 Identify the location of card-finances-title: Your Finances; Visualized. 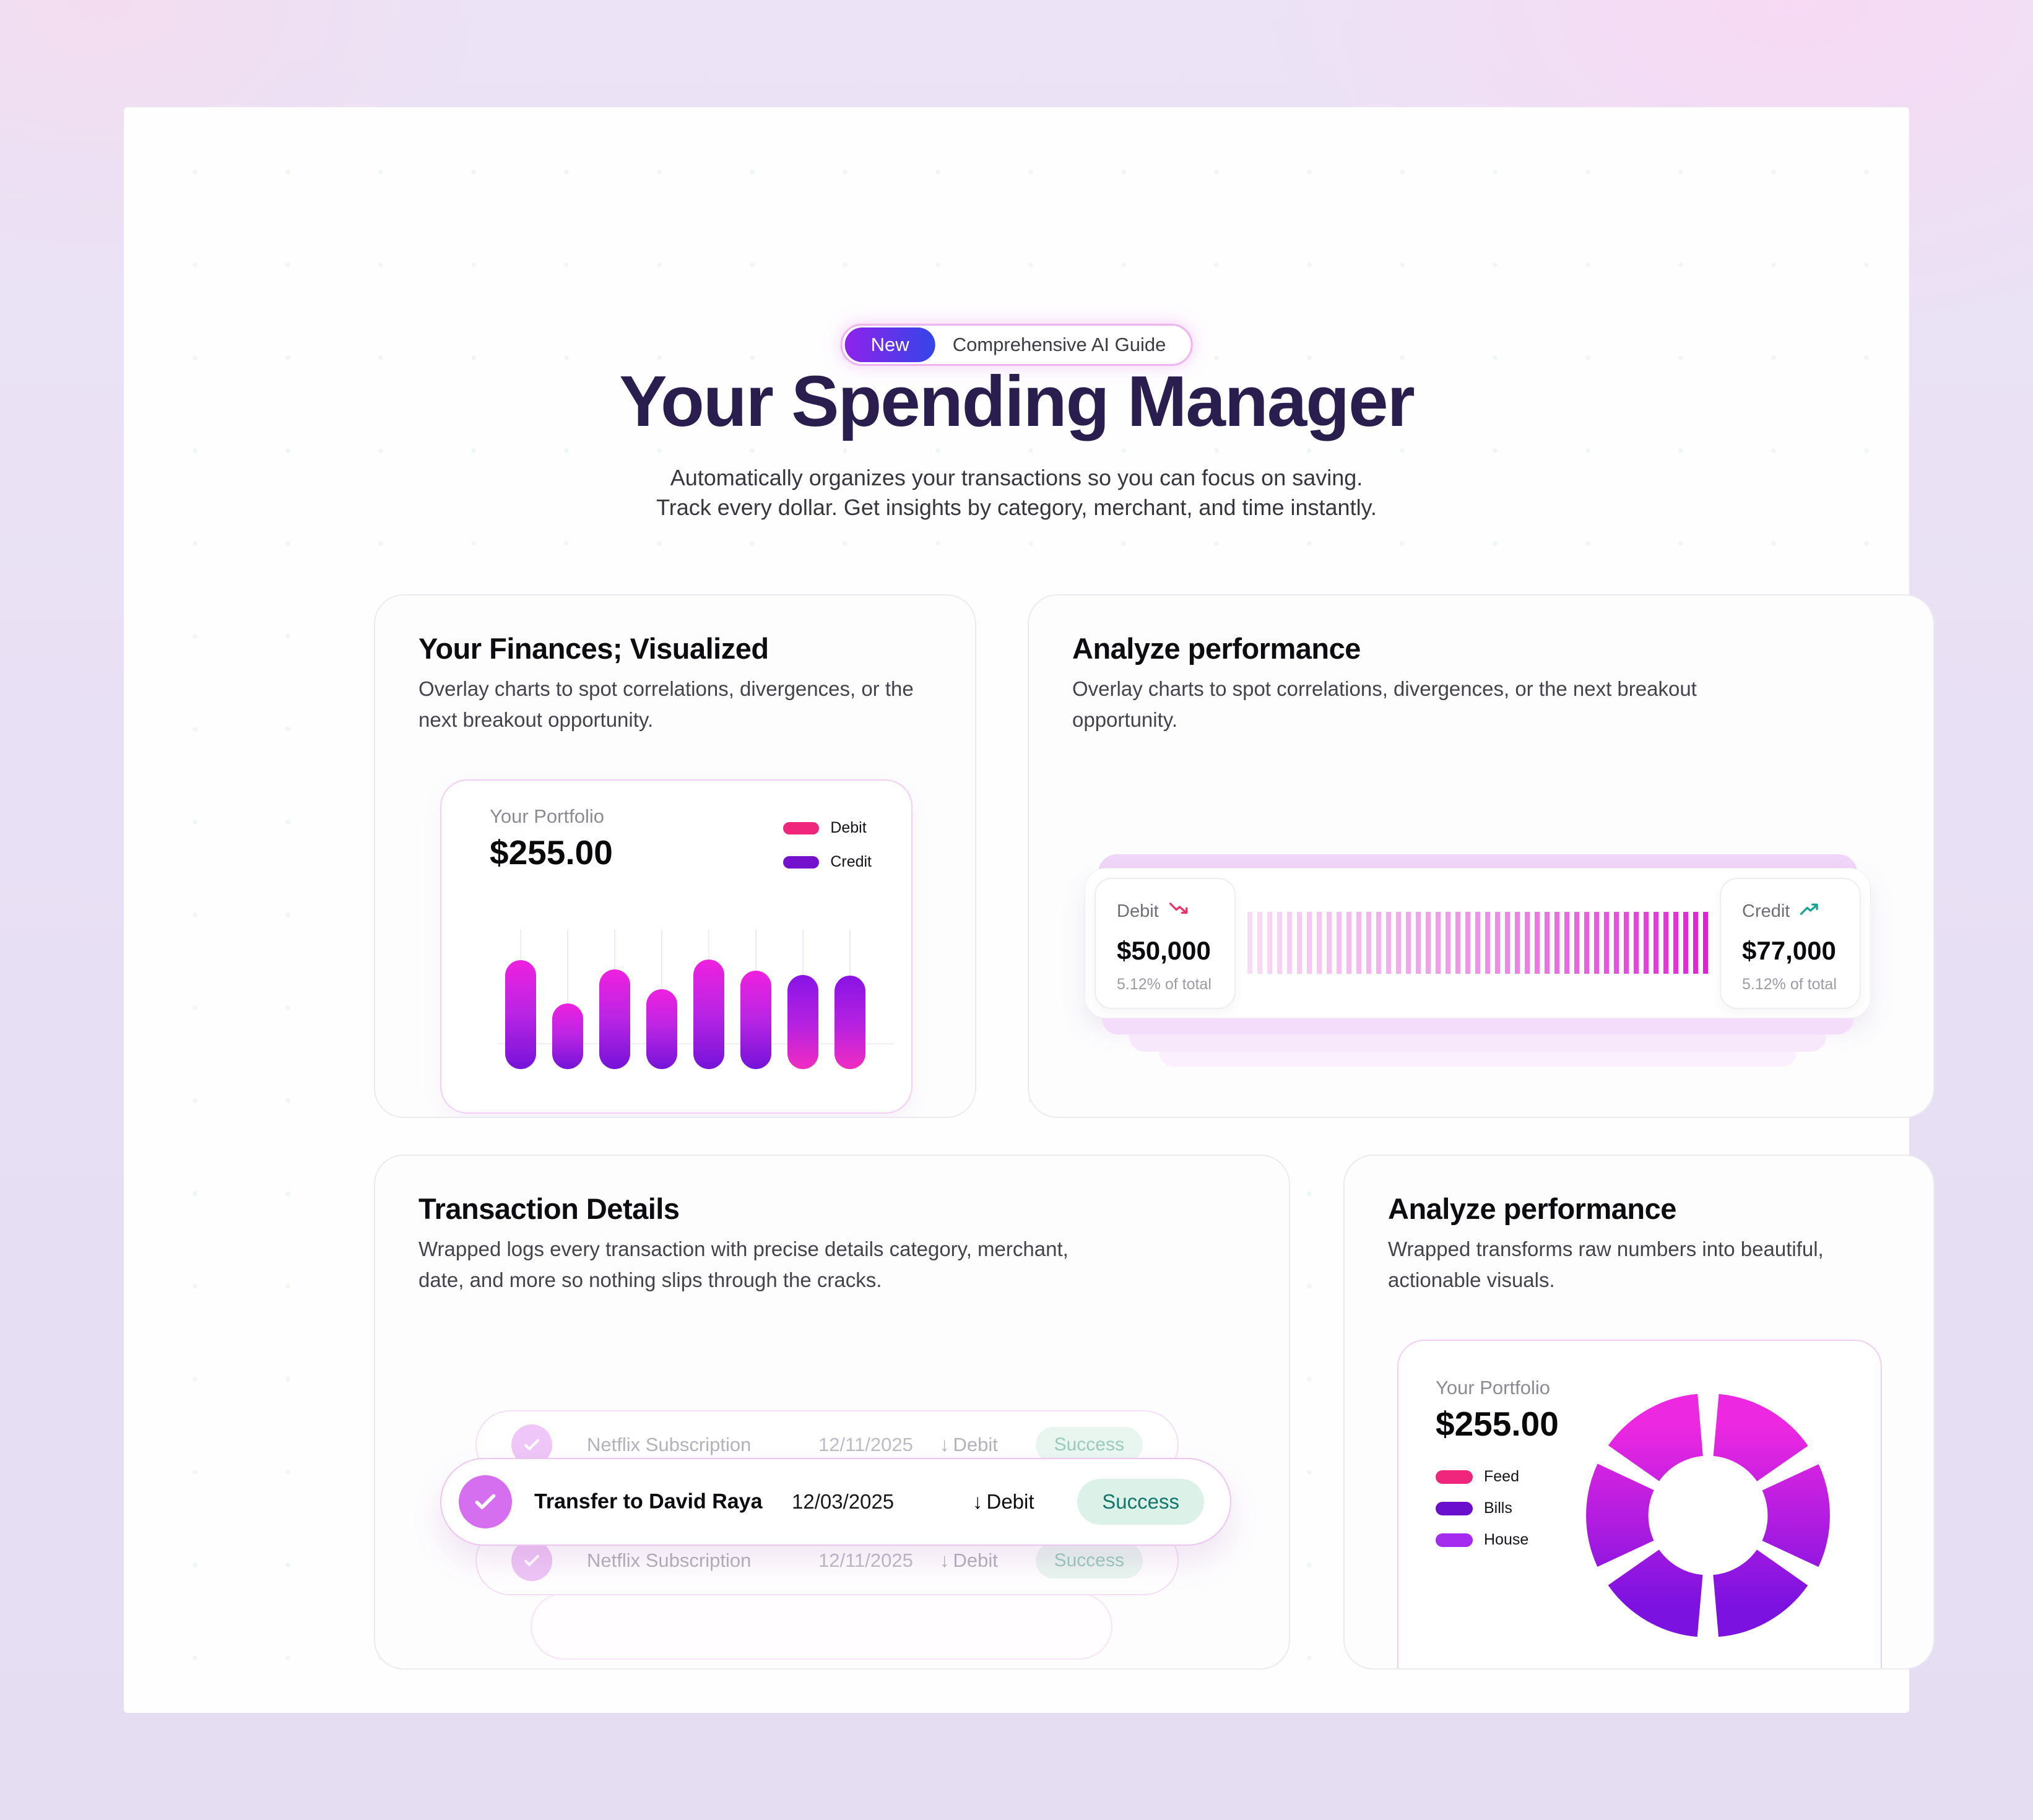
(593, 648).